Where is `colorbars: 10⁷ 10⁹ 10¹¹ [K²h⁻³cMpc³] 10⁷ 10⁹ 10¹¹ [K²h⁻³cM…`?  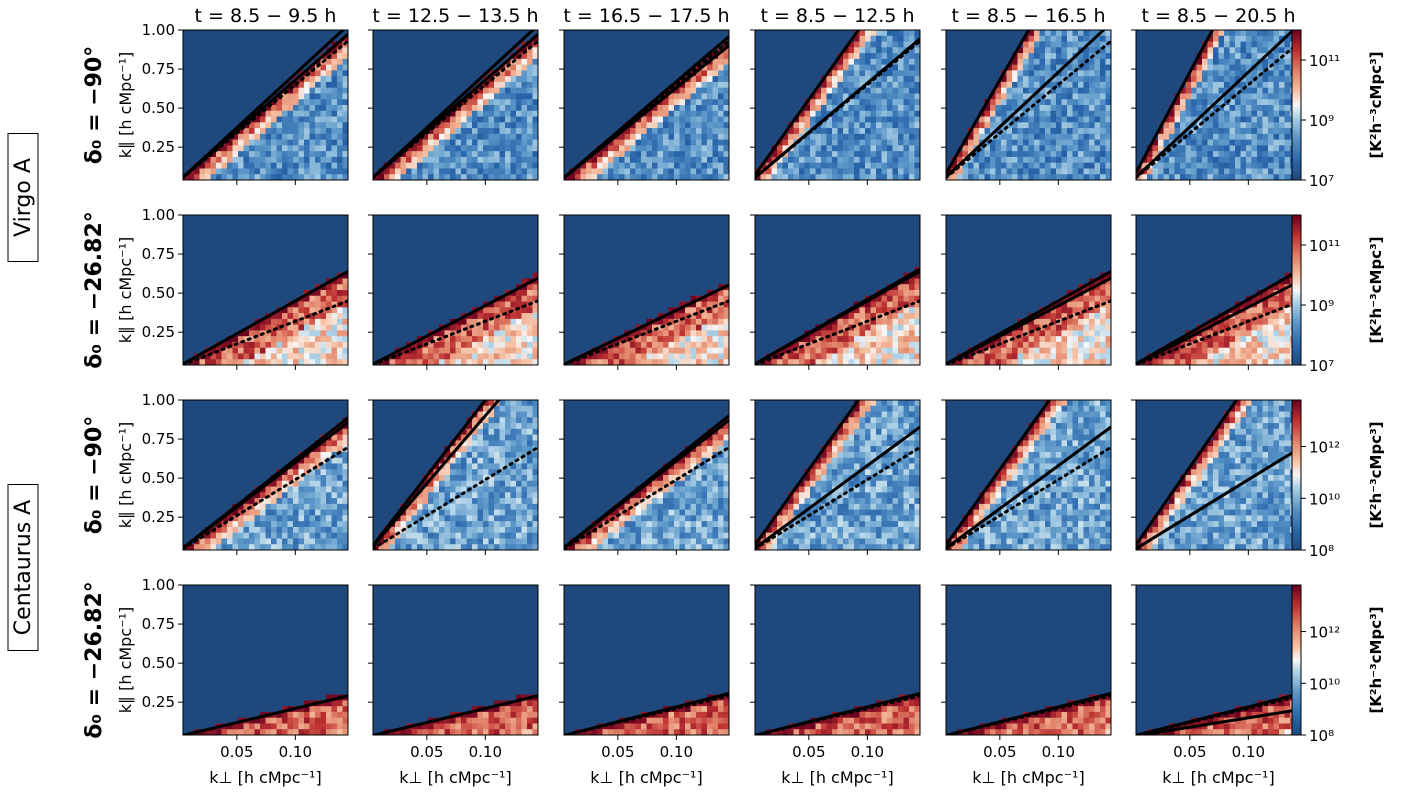 colorbars: 10⁷ 10⁹ 10¹¹ [K²h⁻³cMpc³] 10⁷ 10⁹ 10¹¹ [K²h⁻³cM… is located at coordinates (1338, 387).